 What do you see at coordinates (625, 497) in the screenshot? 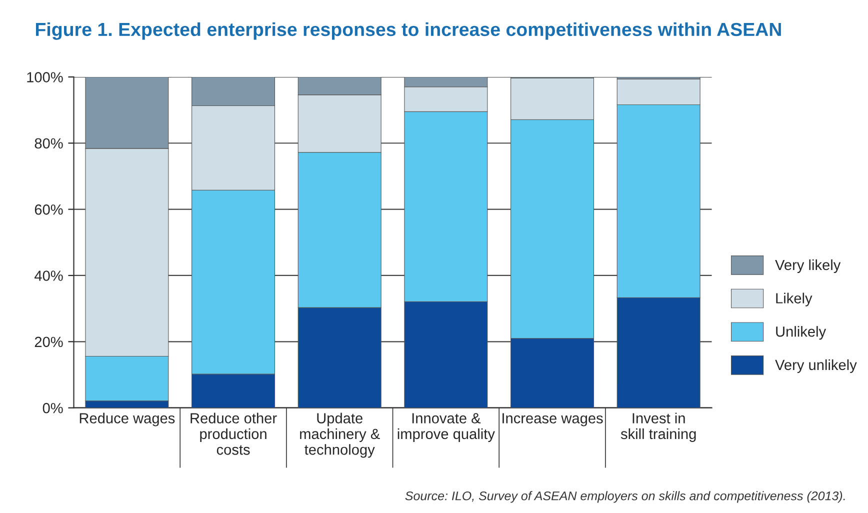
I see `source-note: Source: ILO, Survey of ASEAN employers on skills and competitiveness (2013).` at bounding box center [625, 497].